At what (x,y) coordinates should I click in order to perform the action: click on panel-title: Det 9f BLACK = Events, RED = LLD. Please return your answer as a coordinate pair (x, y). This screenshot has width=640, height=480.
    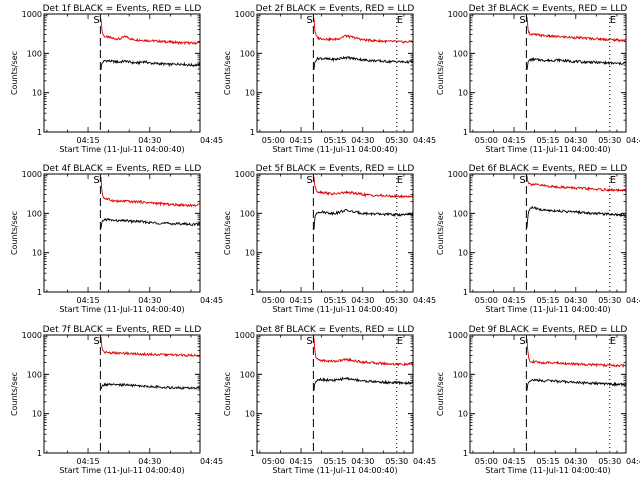
    Looking at the image, I should click on (548, 330).